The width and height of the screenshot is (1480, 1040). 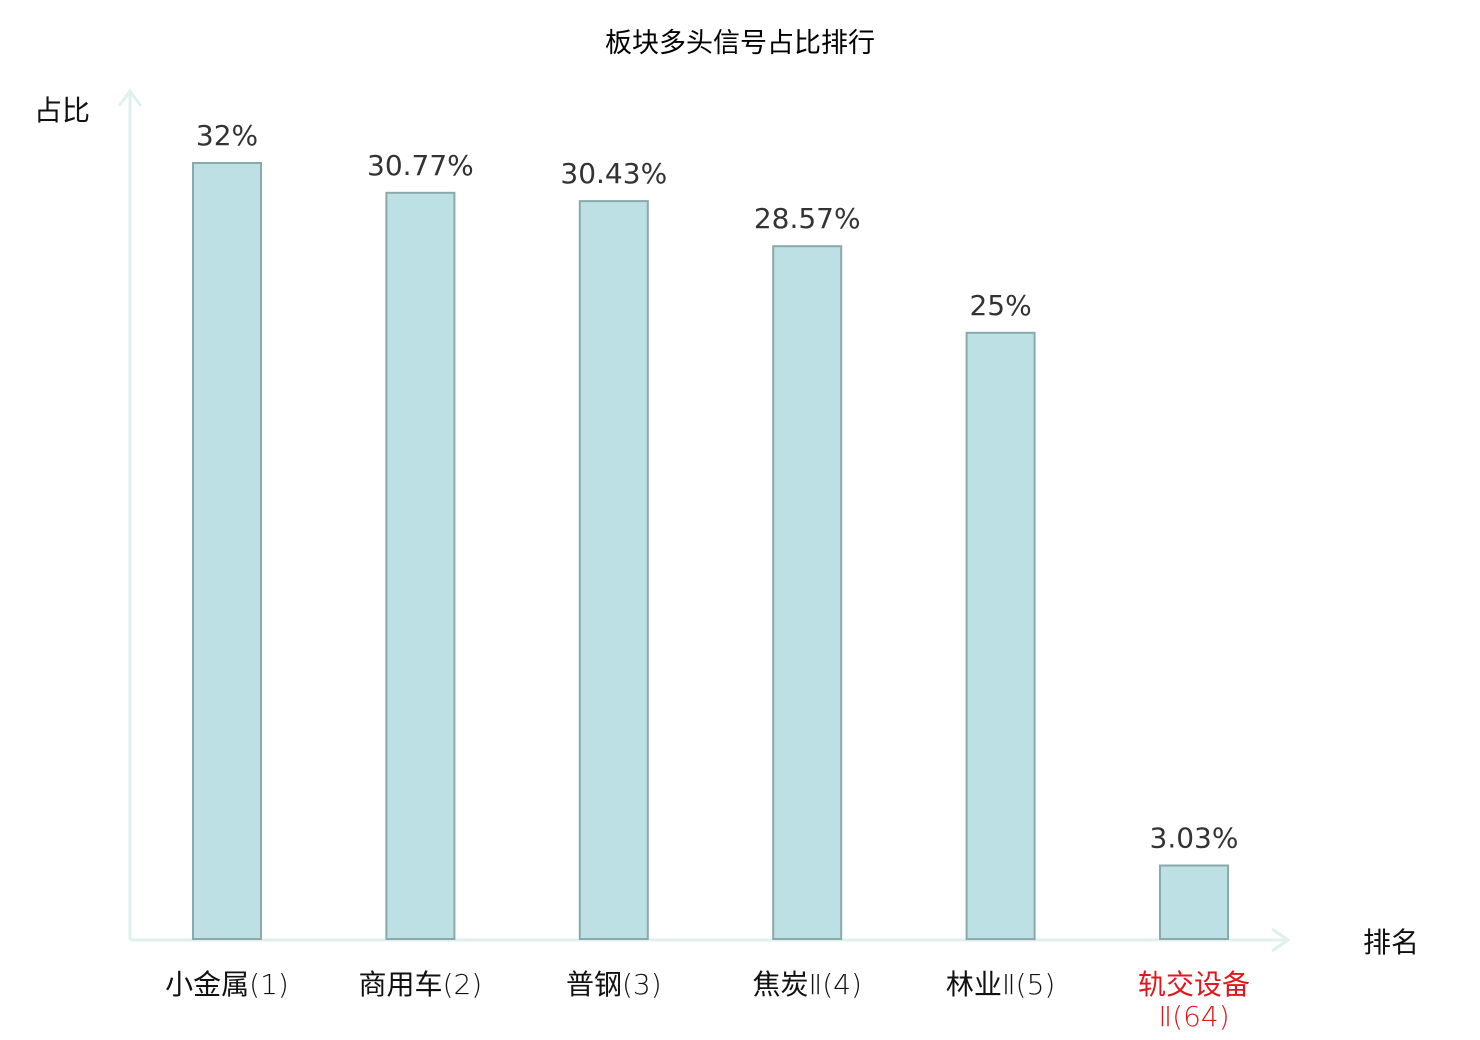 What do you see at coordinates (227, 135) in the screenshot?
I see `bar-value-label-1: 32%` at bounding box center [227, 135].